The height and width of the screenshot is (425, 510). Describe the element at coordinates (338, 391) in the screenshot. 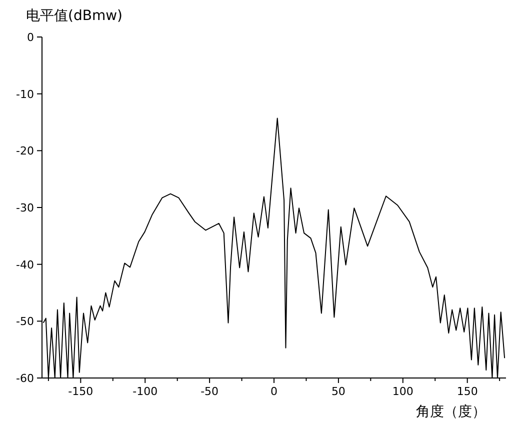

I see `x-tick-label: 50` at that location.